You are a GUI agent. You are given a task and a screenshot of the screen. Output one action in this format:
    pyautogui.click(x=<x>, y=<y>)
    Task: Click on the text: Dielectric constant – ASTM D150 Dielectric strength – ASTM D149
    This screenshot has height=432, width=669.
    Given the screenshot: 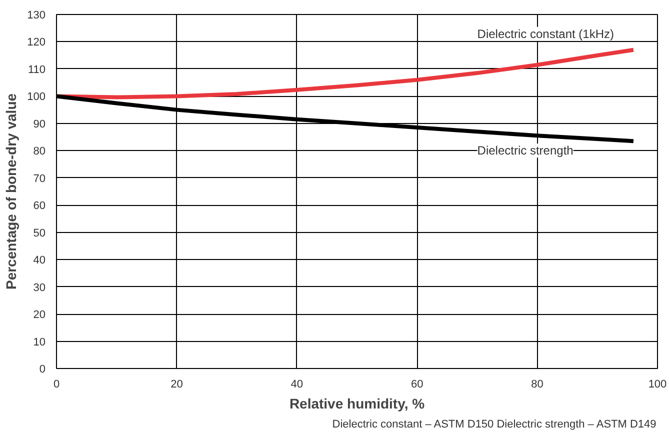 What is the action you would take?
    pyautogui.click(x=494, y=424)
    